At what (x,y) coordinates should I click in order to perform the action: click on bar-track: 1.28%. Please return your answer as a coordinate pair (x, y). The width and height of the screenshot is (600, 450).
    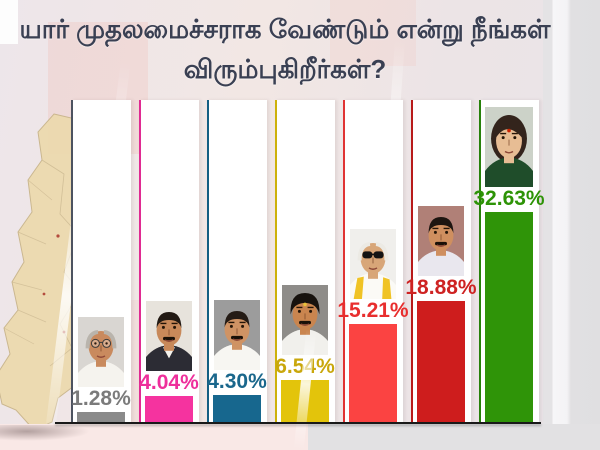
    Looking at the image, I should click on (101, 261).